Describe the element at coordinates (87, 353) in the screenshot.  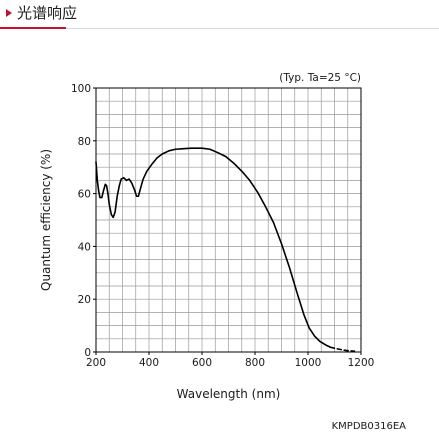
I see `y-tick-label: 0` at that location.